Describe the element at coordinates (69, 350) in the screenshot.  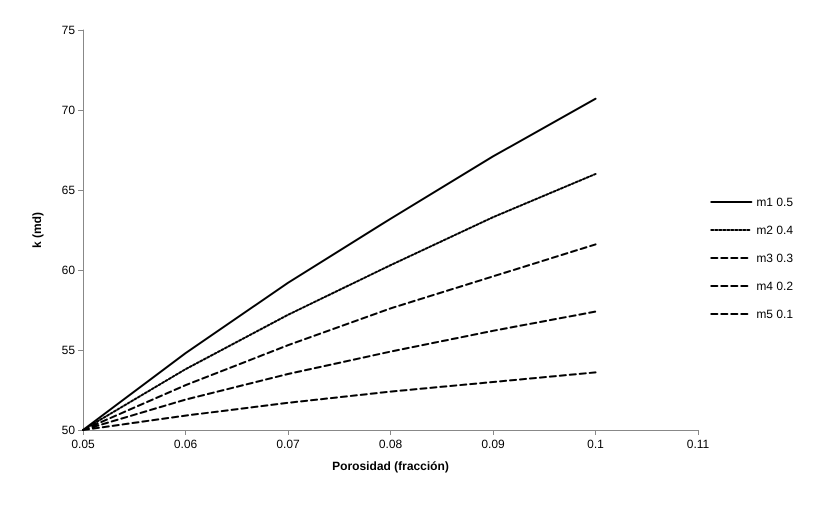
I see `y-tick-label: 55` at that location.